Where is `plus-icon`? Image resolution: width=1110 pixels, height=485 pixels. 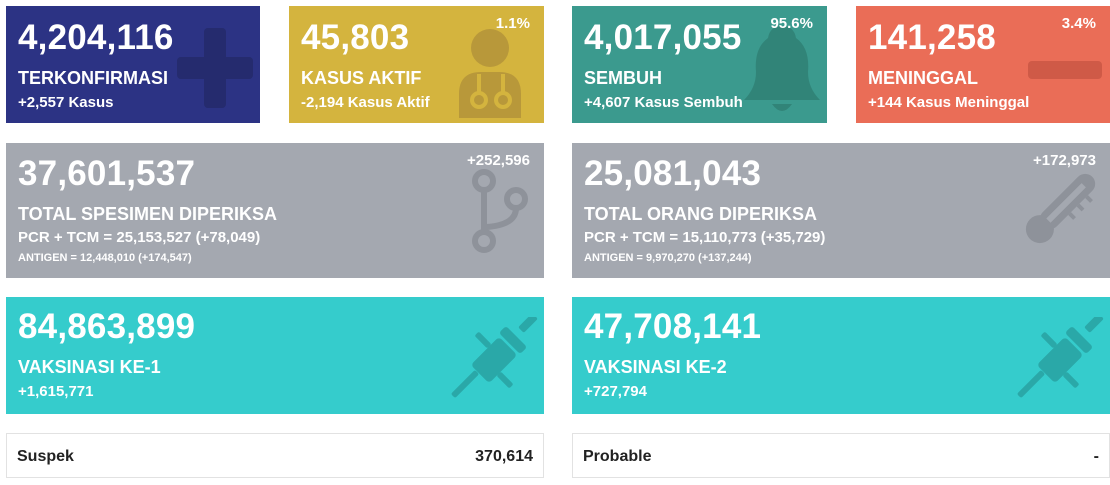
plus-icon is located at coordinates (215, 68).